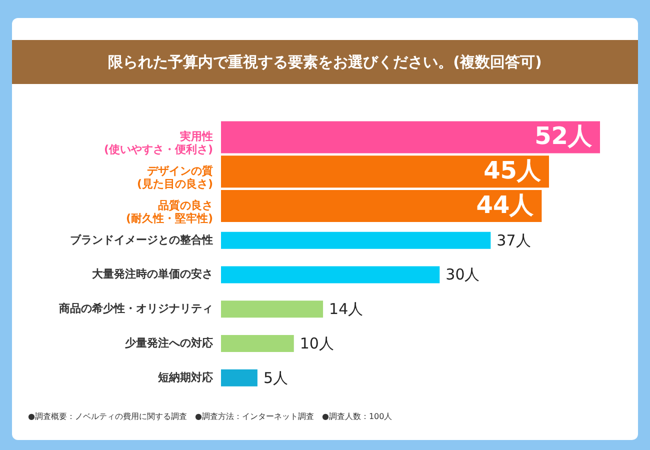 The image size is (650, 450). Describe the element at coordinates (346, 309) in the screenshot. I see `data-label: 14人` at that location.